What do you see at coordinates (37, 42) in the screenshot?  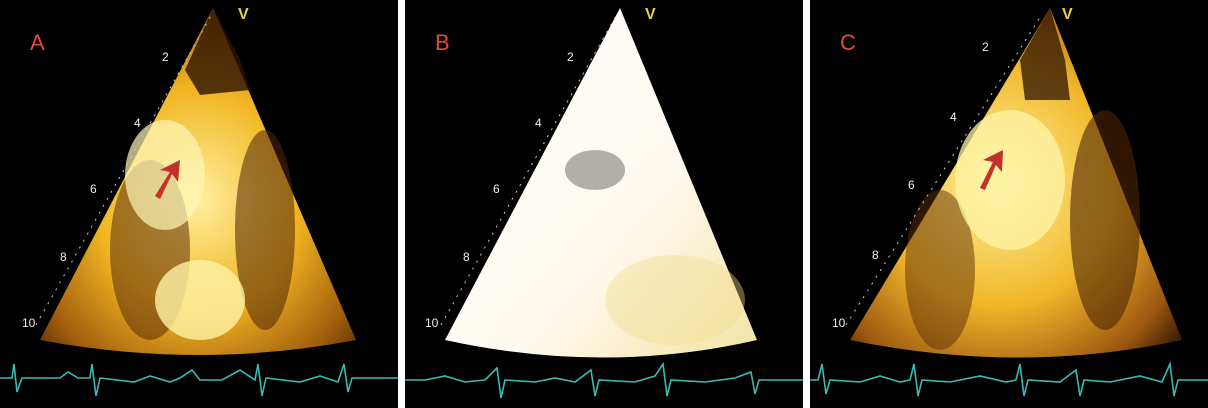 I see `panel-label: A` at bounding box center [37, 42].